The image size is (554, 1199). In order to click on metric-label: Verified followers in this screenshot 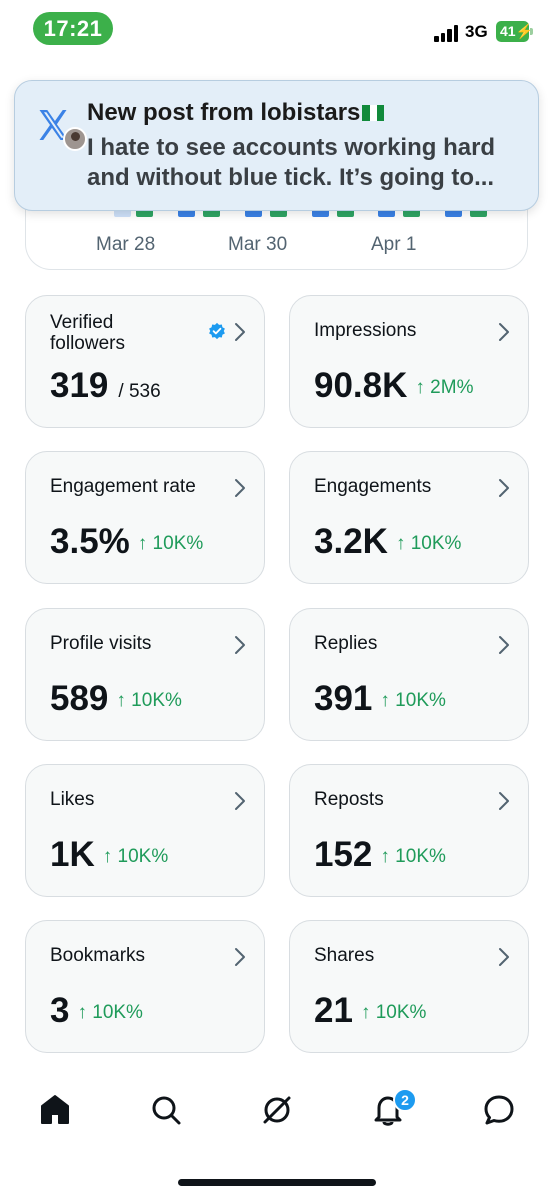, I will do `click(87, 333)`.